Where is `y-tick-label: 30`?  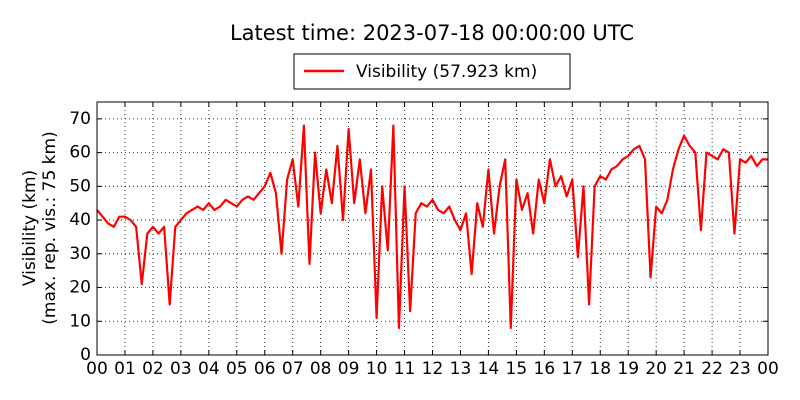 y-tick-label: 30 is located at coordinates (80, 254).